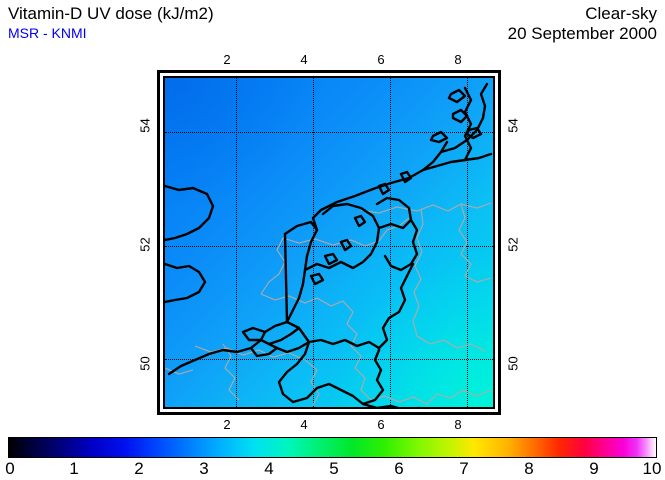  What do you see at coordinates (513, 363) in the screenshot?
I see `axis-tick-right-50: 50` at bounding box center [513, 363].